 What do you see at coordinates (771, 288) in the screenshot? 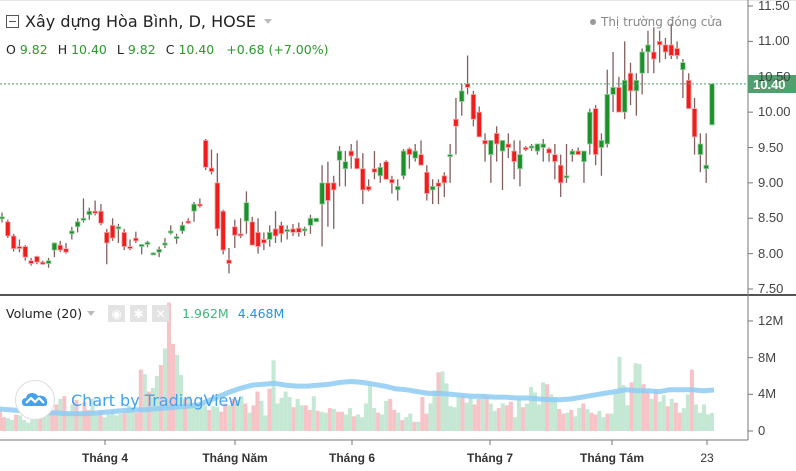
I see `price-tick-label: 7.50` at bounding box center [771, 288].